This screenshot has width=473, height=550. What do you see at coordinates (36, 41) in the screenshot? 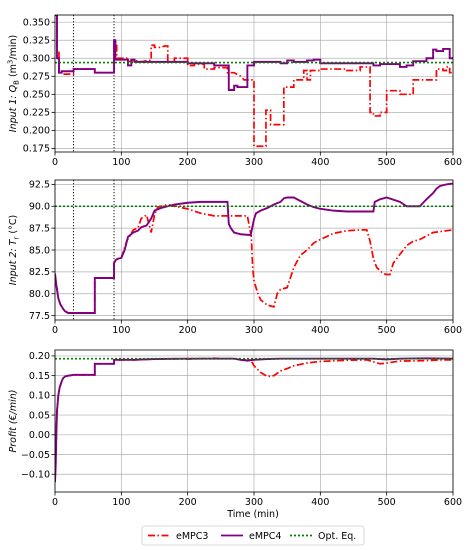
I see `y-tick-label: 0.325` at bounding box center [36, 41].